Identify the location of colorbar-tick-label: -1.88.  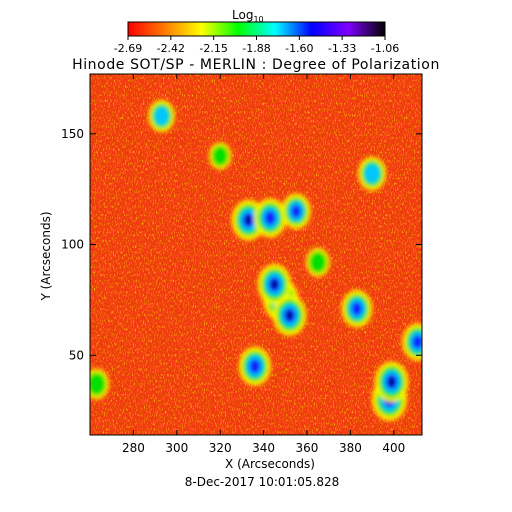
(256, 48).